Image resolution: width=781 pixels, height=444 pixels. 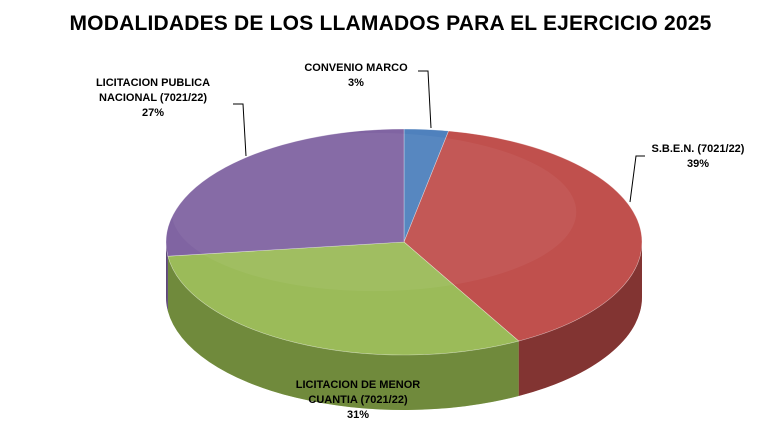 I want to click on slice-licitacion-de-menor-cuantia-7021-22-label: CUANTIA (7021/22), so click(x=358, y=400).